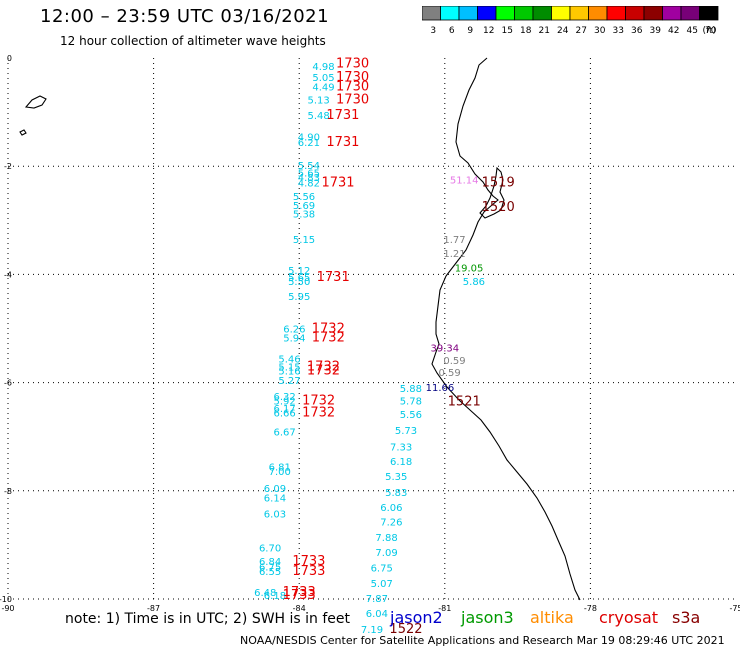  I want to click on wave-height-label: 6.17, so click(285, 409).